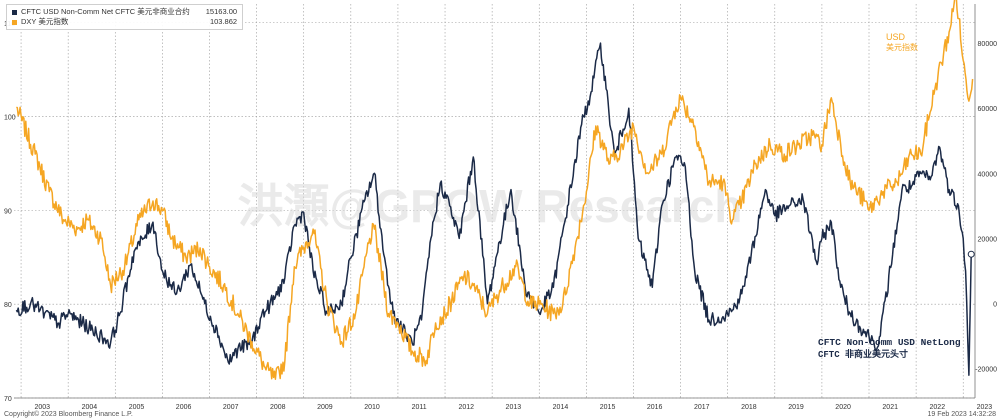  Describe the element at coordinates (702, 407) in the screenshot. I see `x-tick-label: 2017` at that location.